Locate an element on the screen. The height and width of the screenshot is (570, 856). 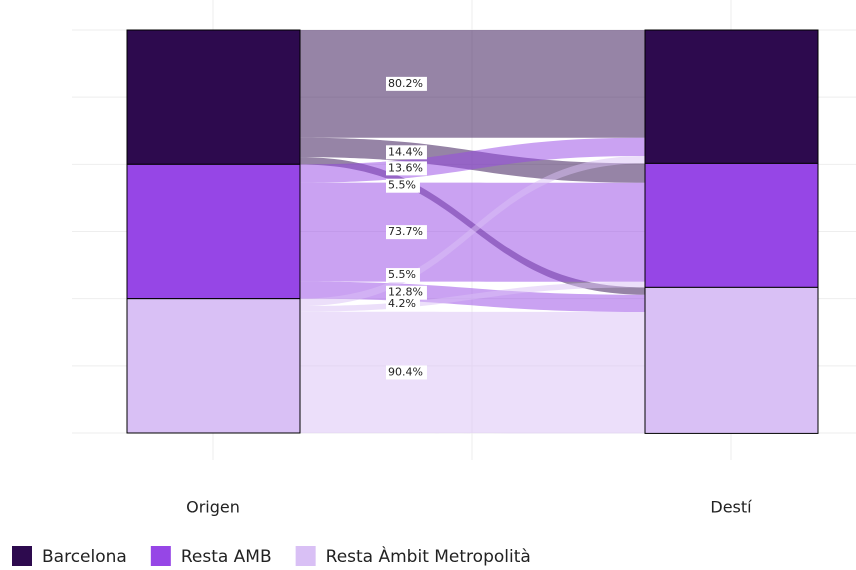
x-tick-label: Destí is located at coordinates (731, 507).